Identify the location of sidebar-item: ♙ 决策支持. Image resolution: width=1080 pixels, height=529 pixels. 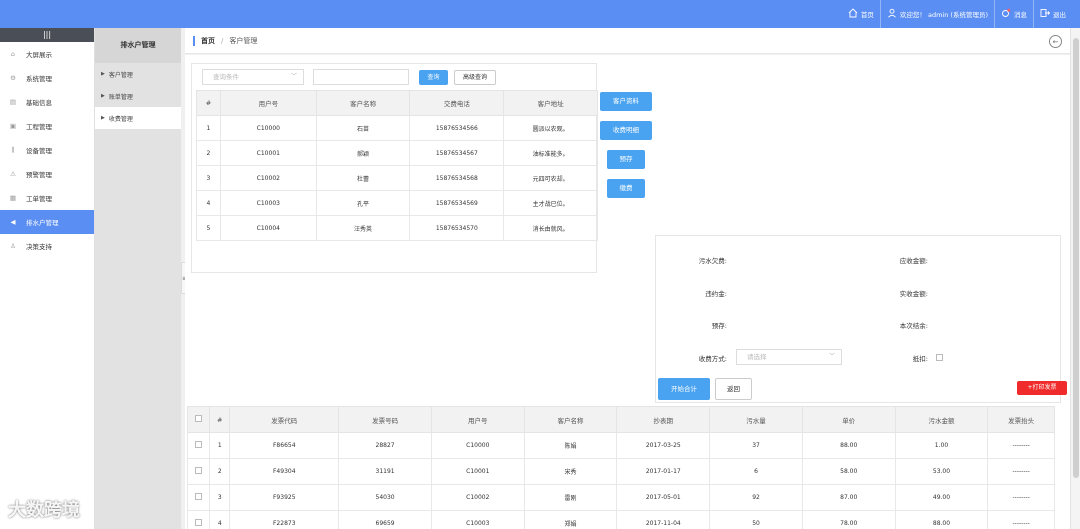
(47, 246).